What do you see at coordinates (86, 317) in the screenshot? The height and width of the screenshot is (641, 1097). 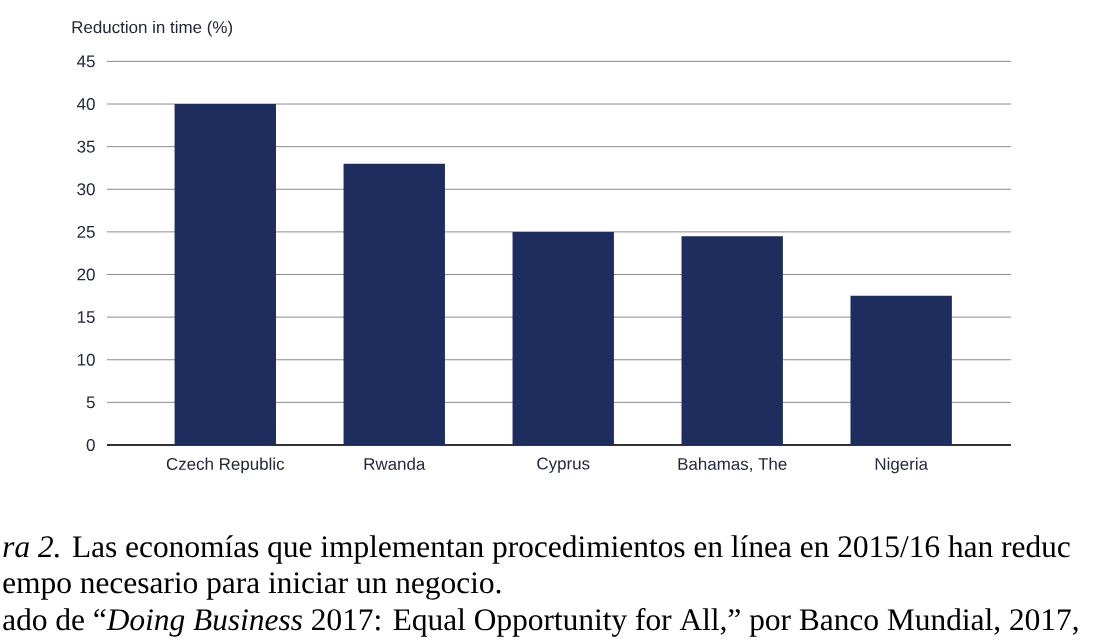 I see `y-tick-label: 15` at bounding box center [86, 317].